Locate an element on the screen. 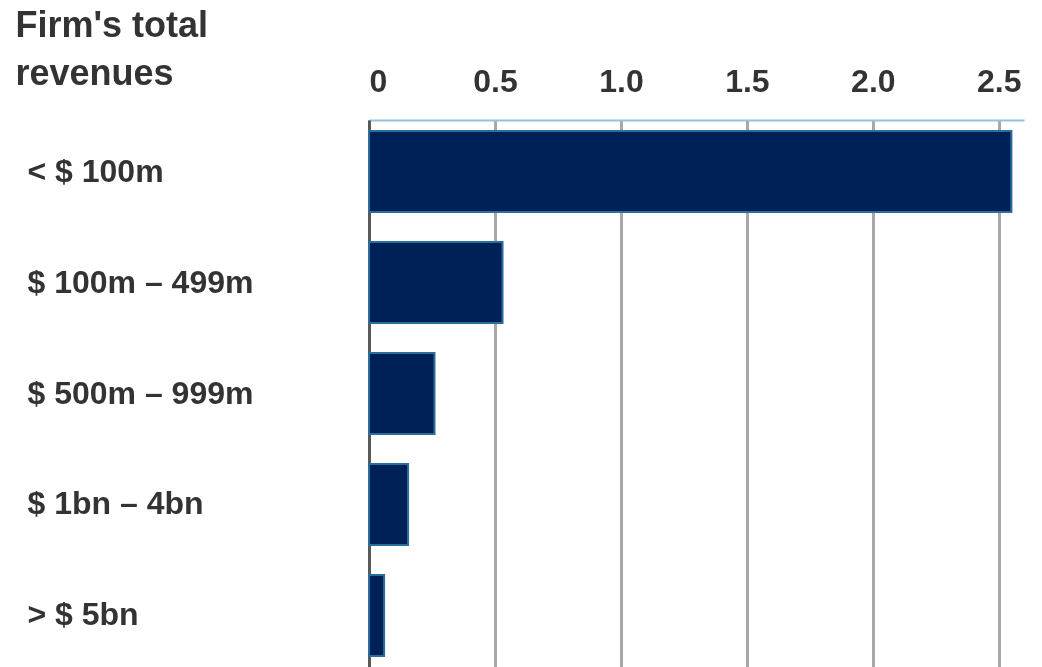  y-tick-label: $ 500m – 999m is located at coordinates (140, 392).